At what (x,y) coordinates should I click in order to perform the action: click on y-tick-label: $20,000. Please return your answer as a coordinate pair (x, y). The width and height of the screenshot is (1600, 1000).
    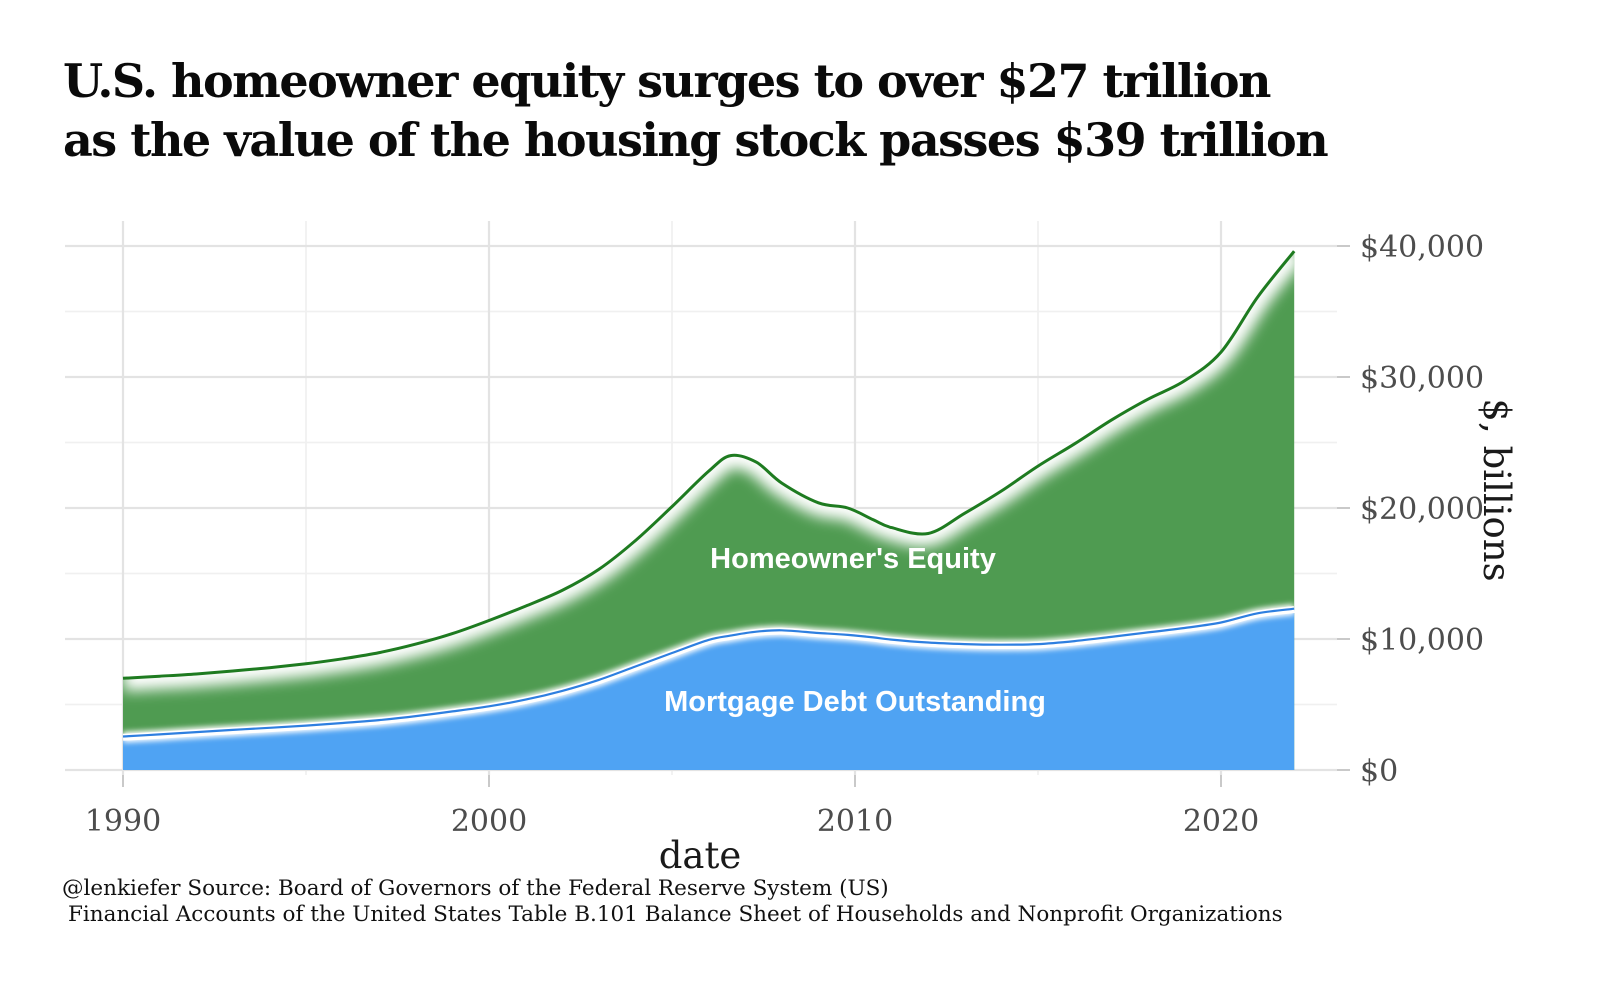
    Looking at the image, I should click on (1422, 509).